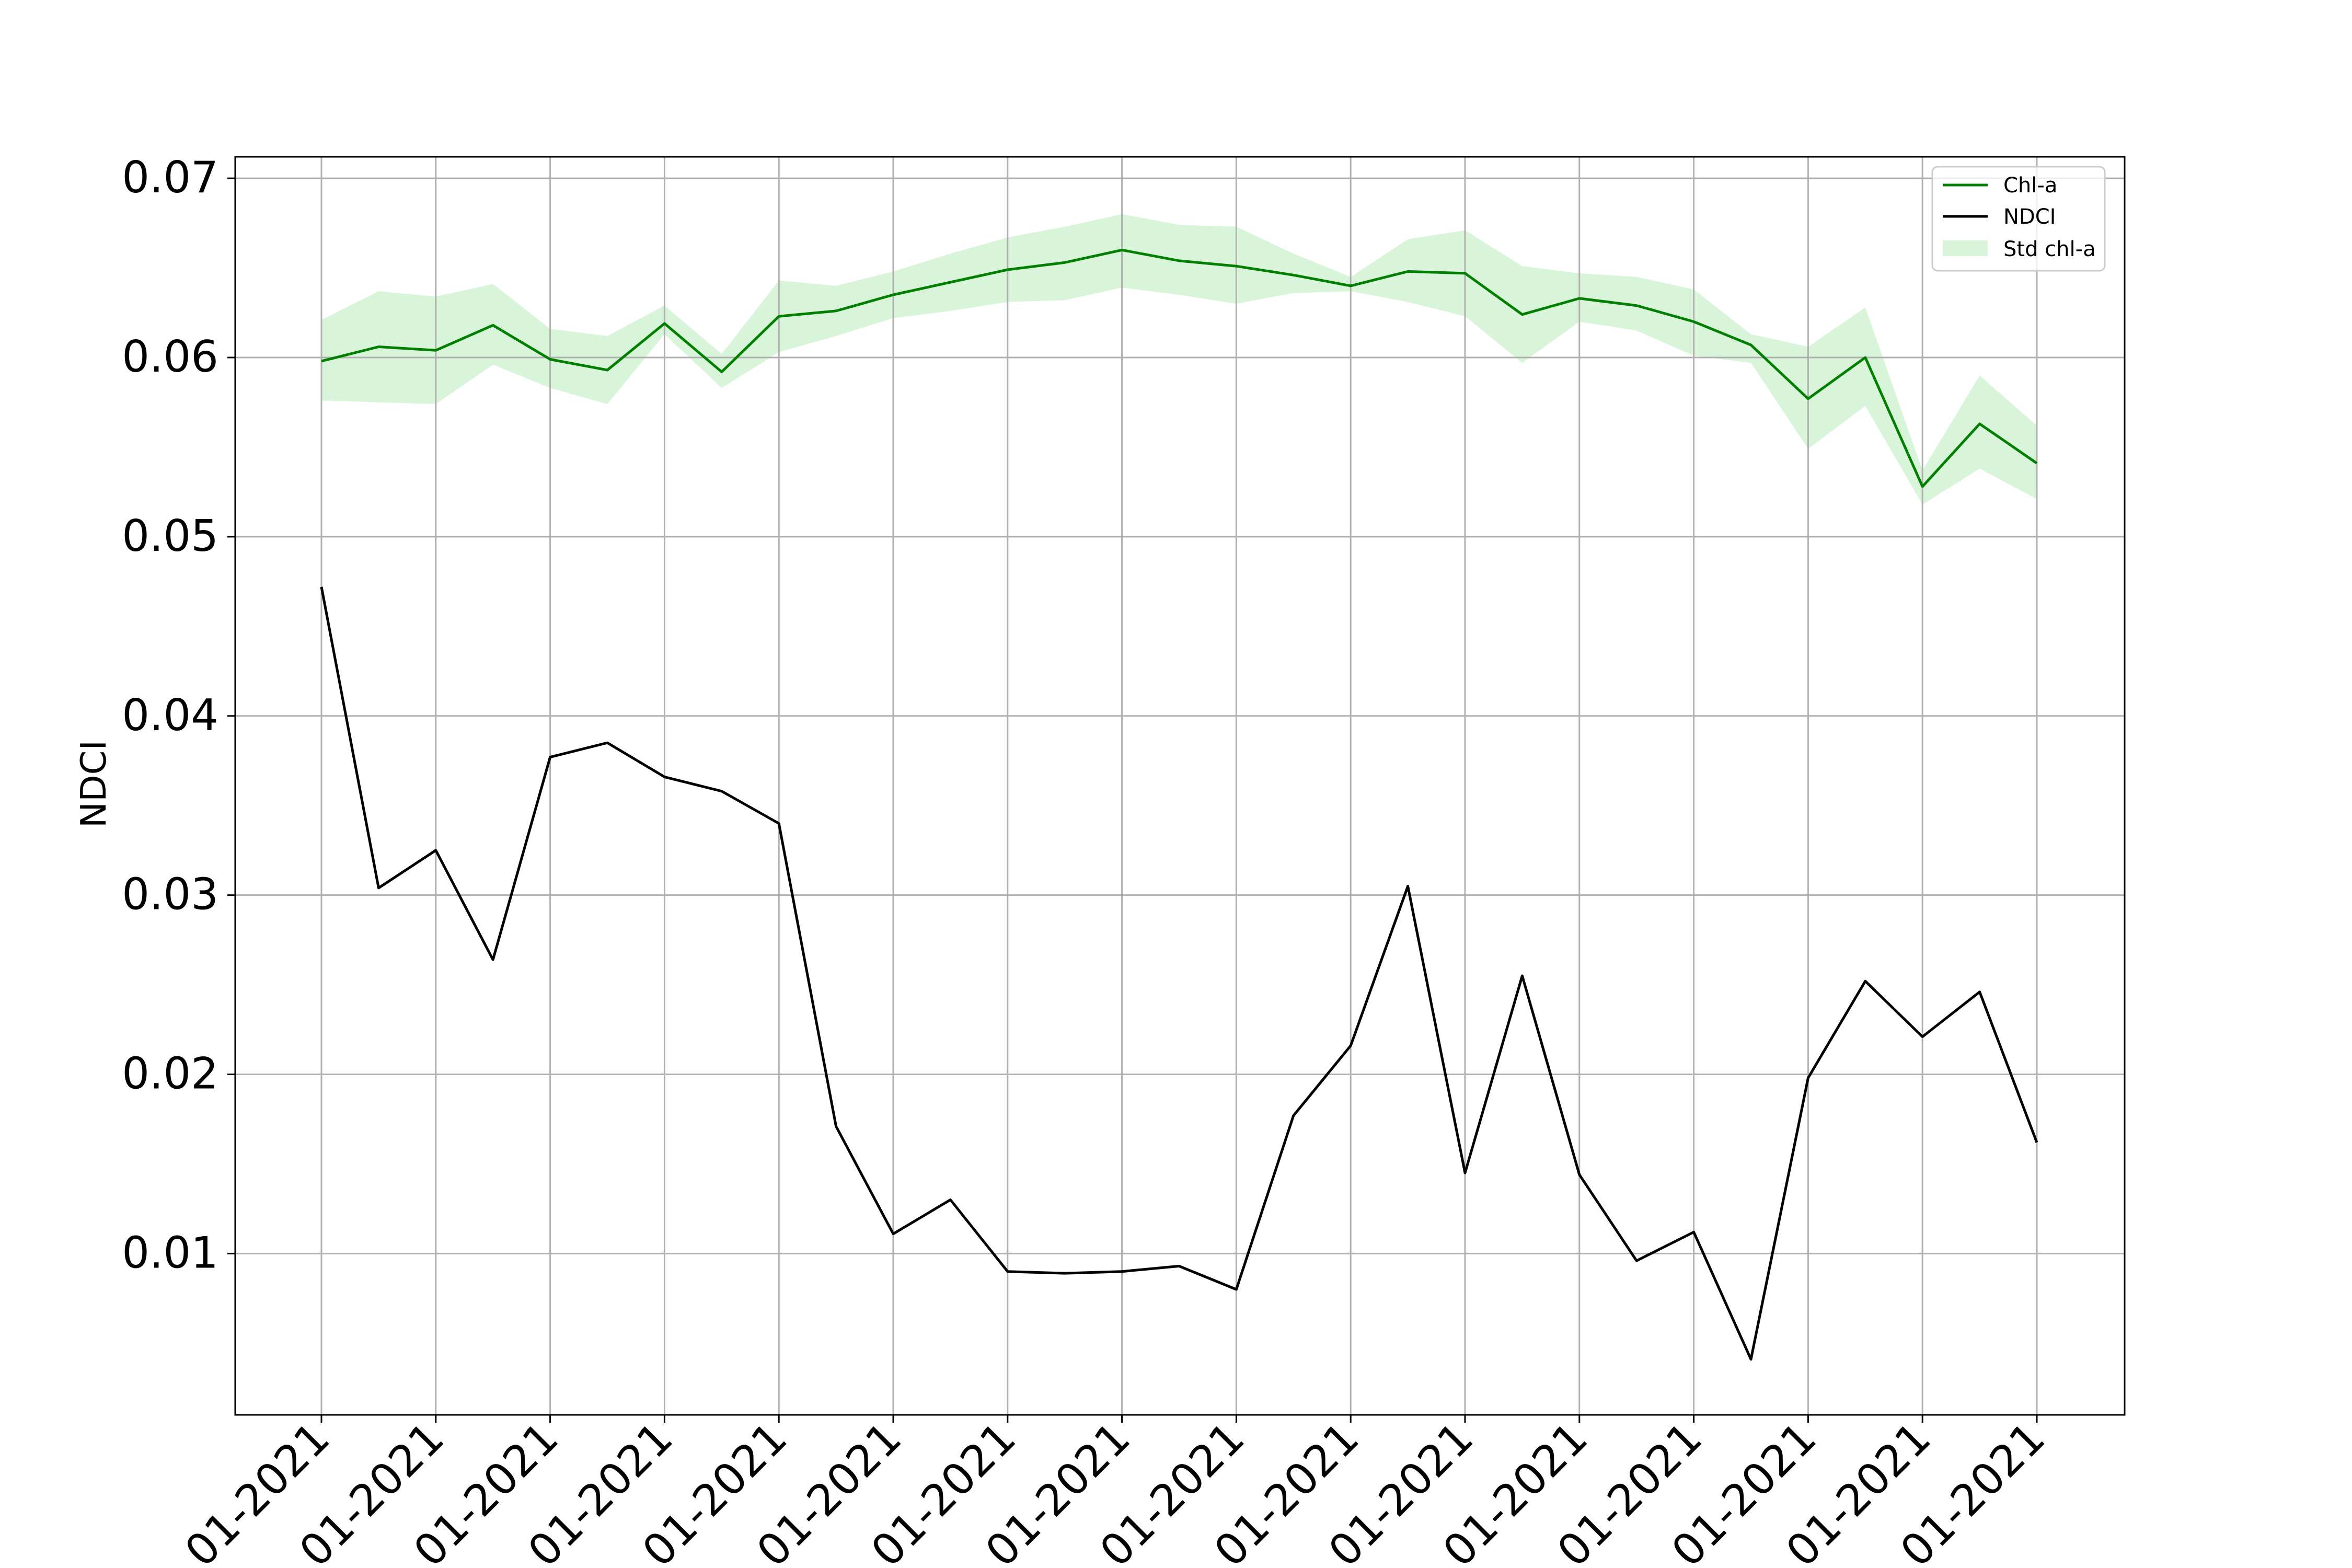 The image size is (2352, 1568). What do you see at coordinates (170, 177) in the screenshot?
I see `y-tick-label: 0.07` at bounding box center [170, 177].